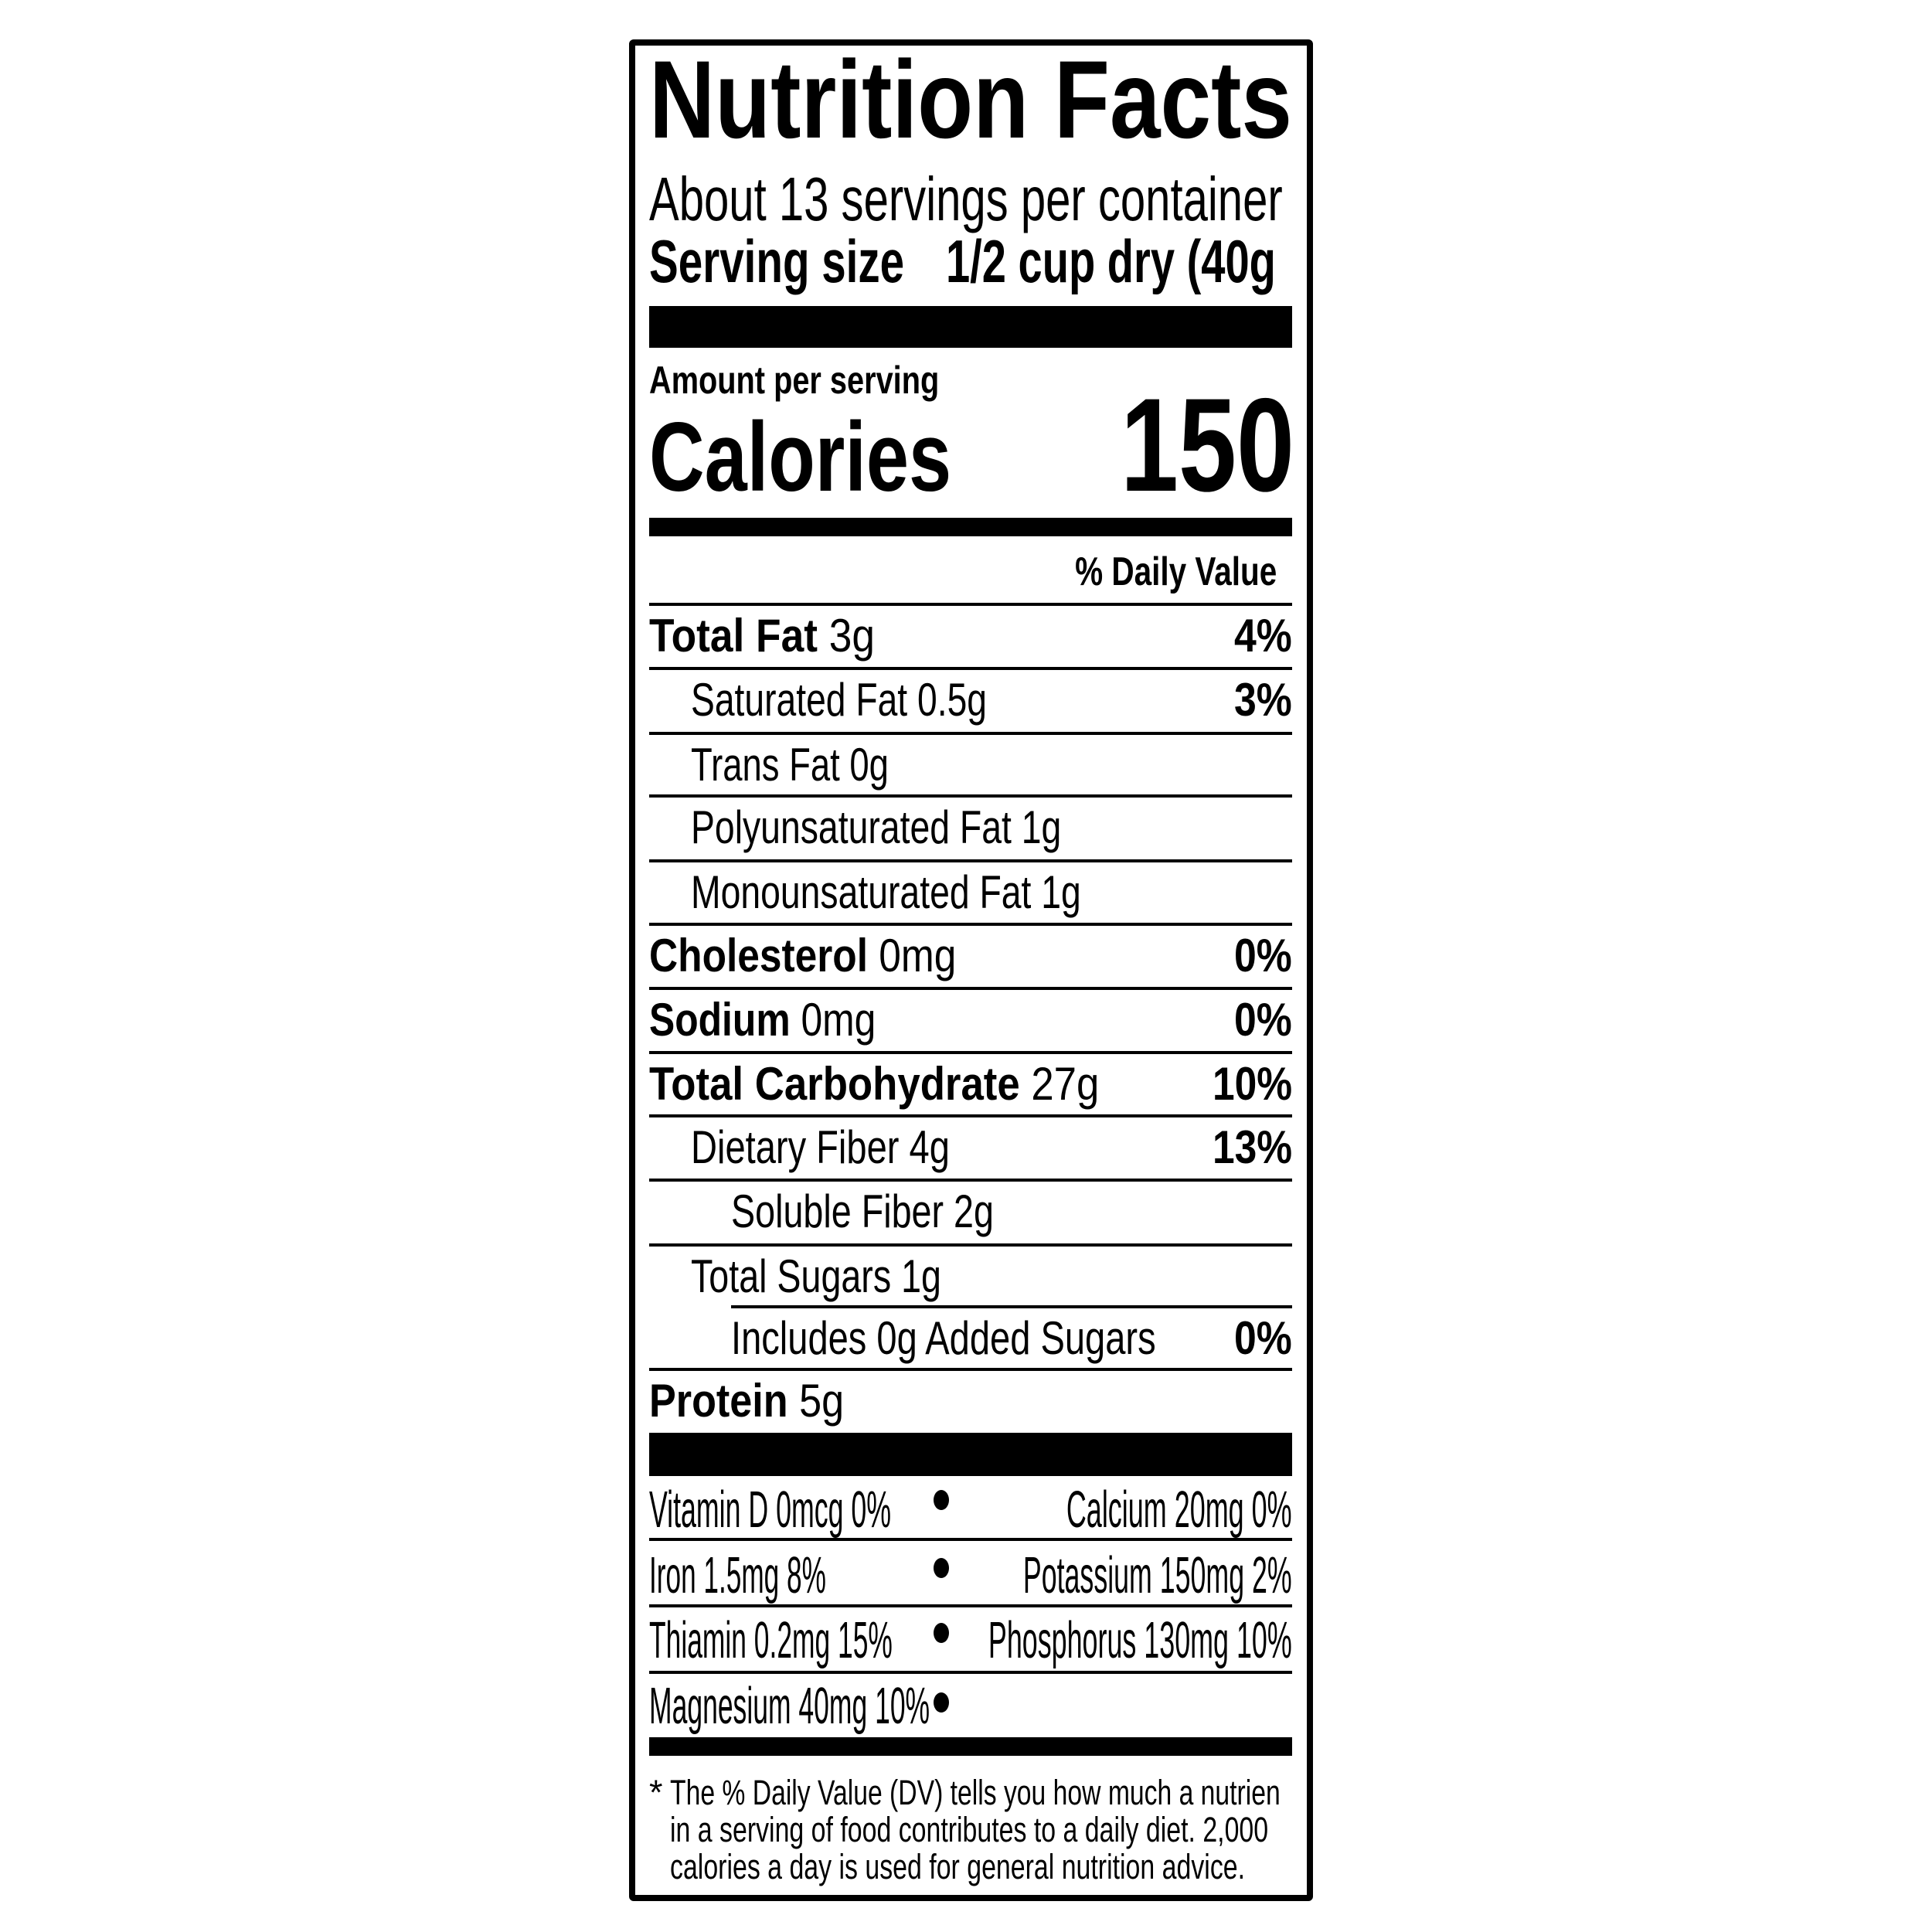  I want to click on nutrient-row-added-sugars: Includes 0g Added Sugars 0%, so click(971, 1339).